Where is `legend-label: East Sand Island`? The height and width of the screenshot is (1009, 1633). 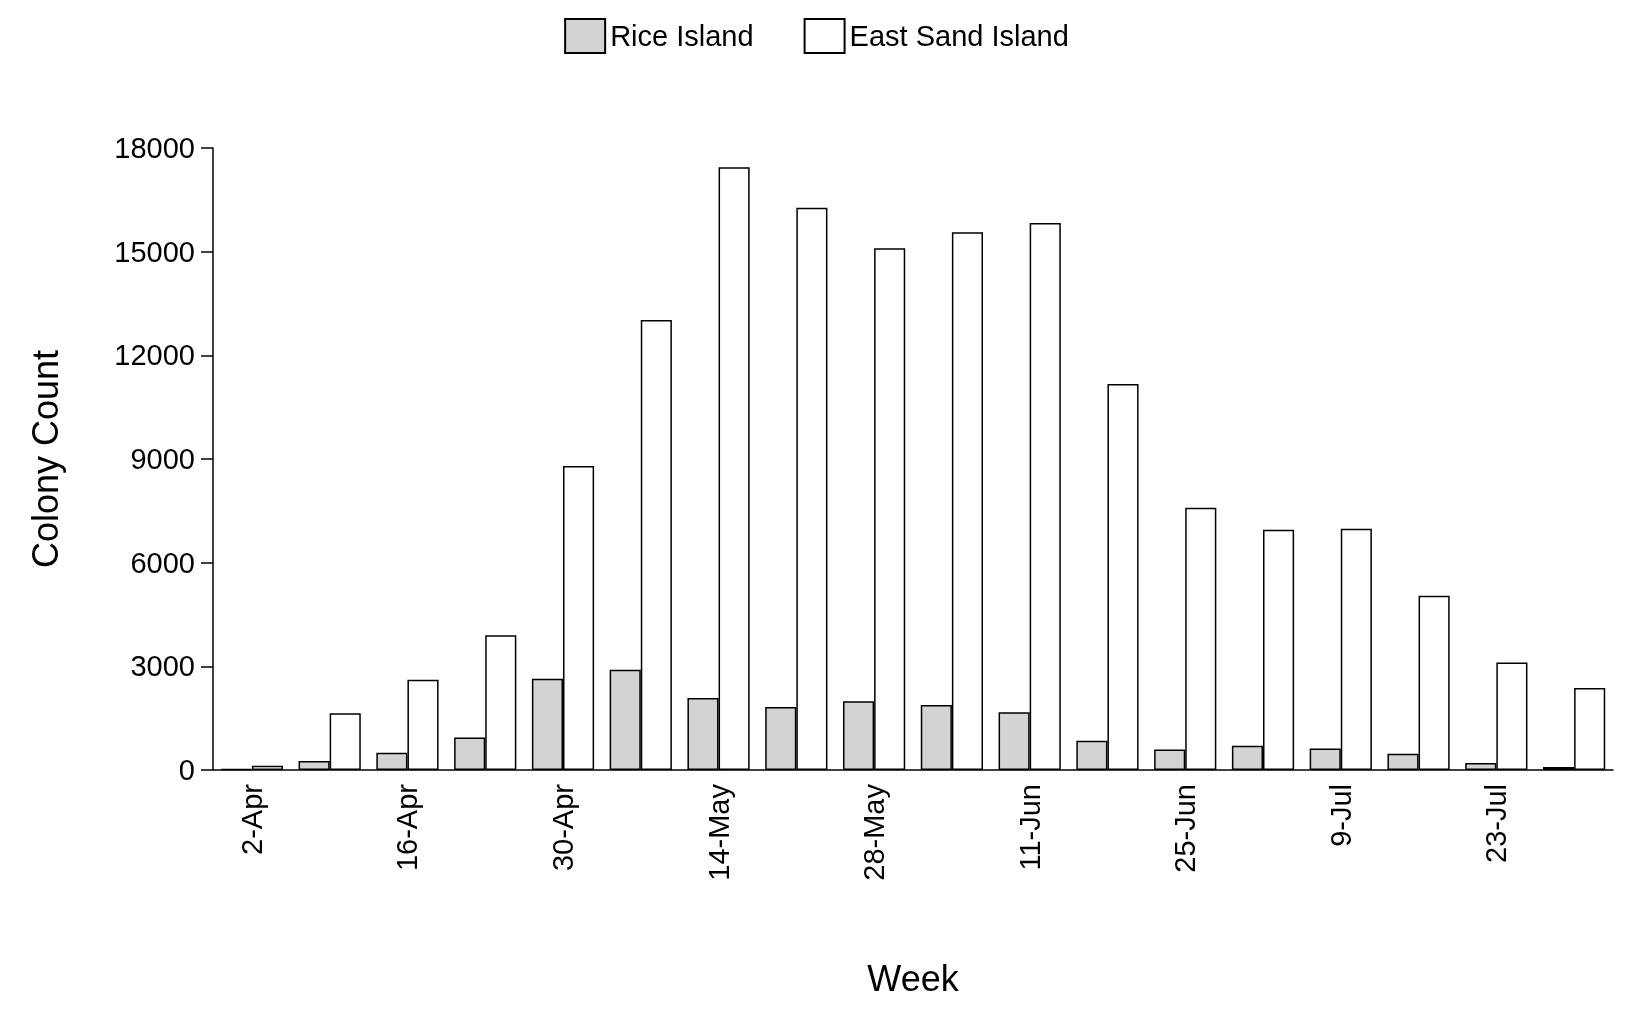
legend-label: East Sand Island is located at coordinates (959, 36).